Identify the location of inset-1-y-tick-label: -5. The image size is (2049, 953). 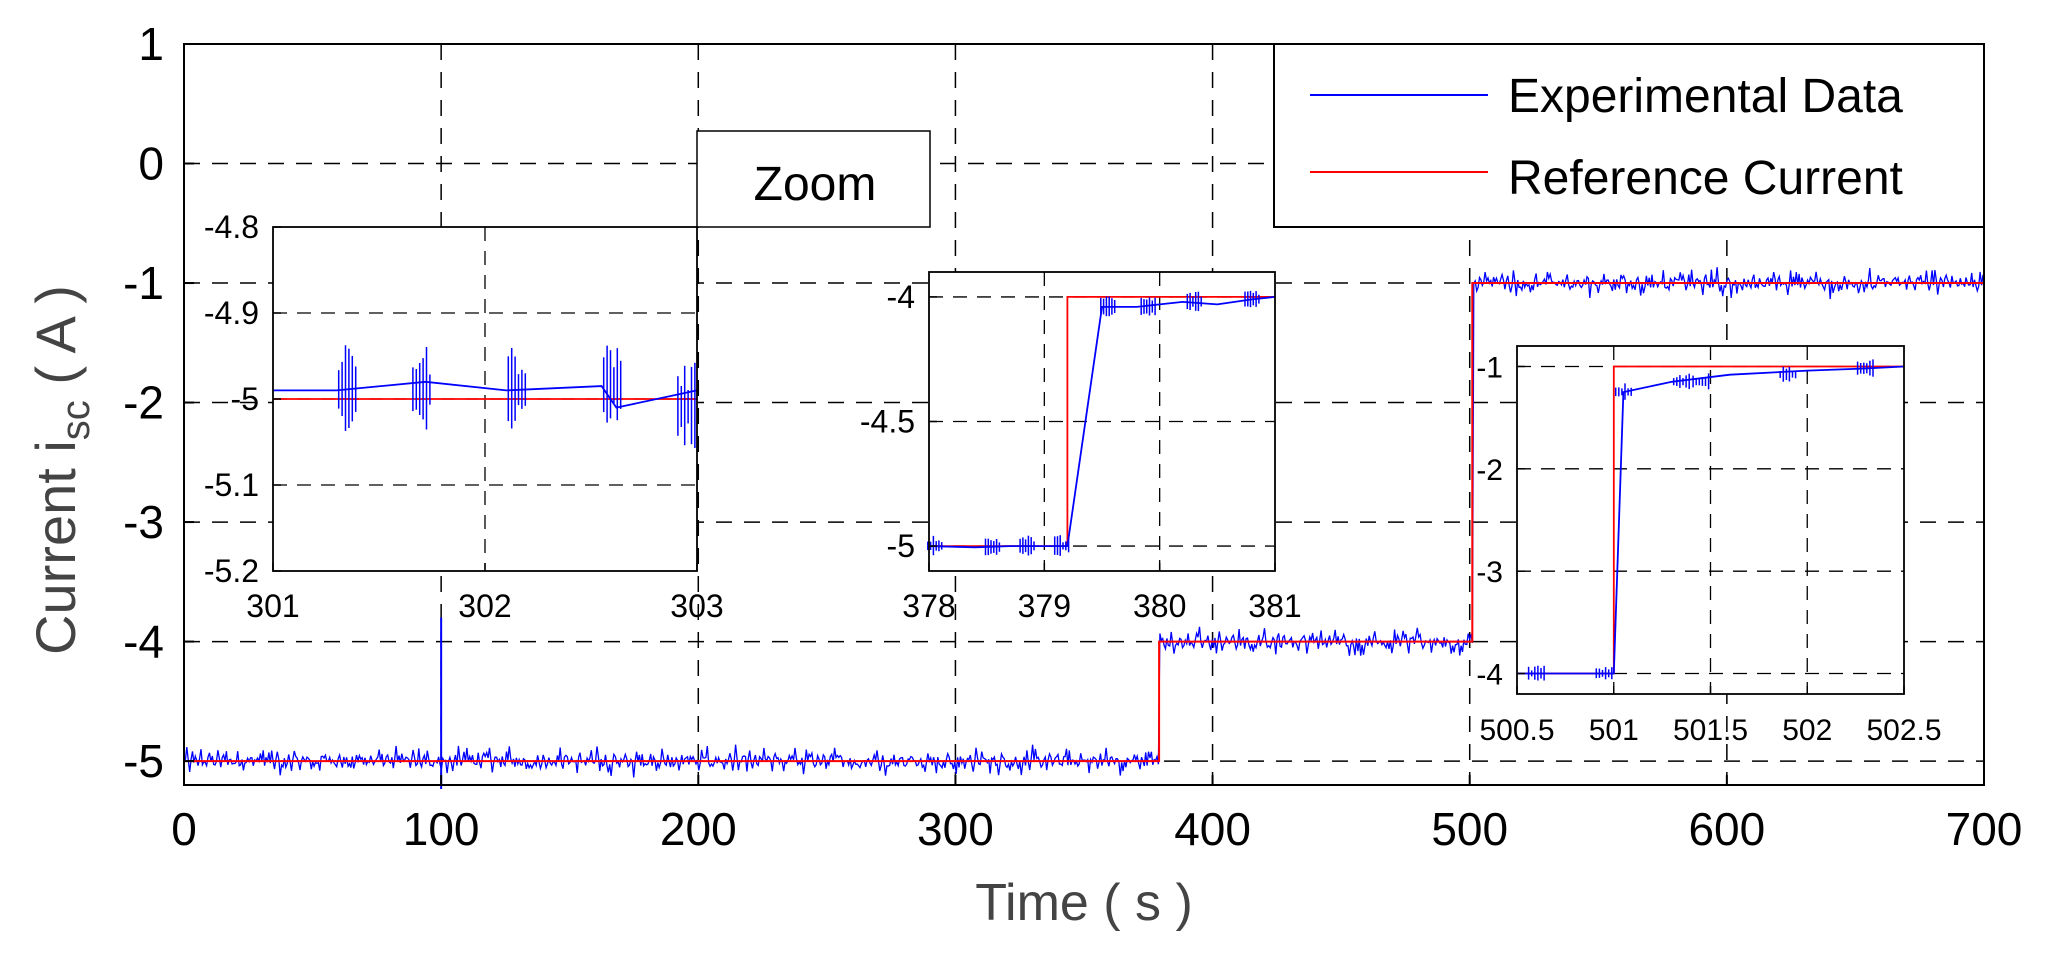
(245, 399).